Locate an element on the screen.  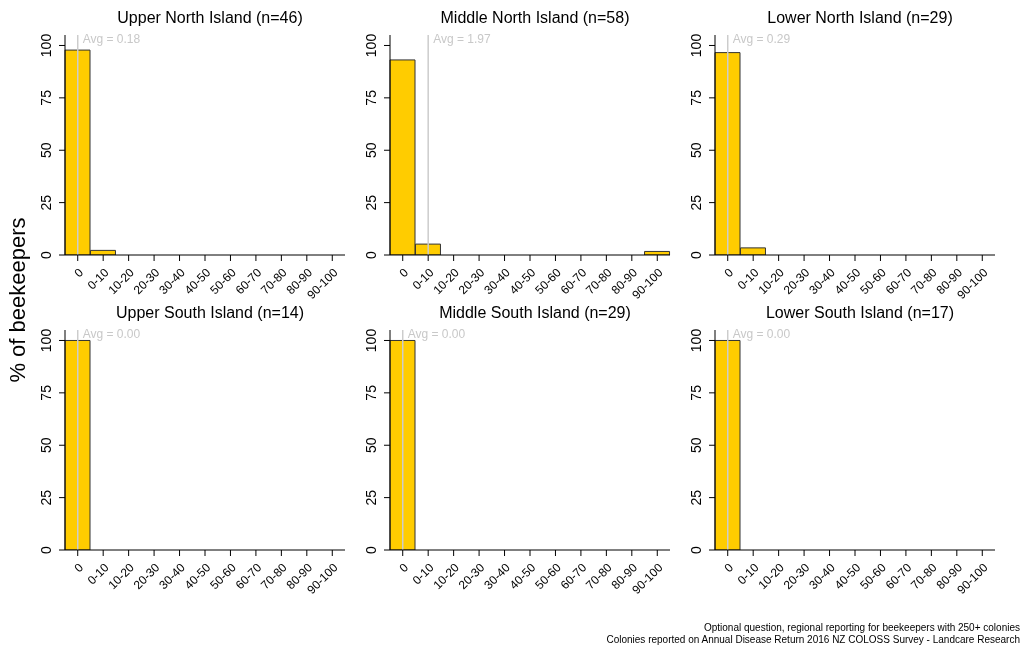
text: Optional question, regional reporting for beekeepers with 250+ colonies is located at coordinates (861, 628).